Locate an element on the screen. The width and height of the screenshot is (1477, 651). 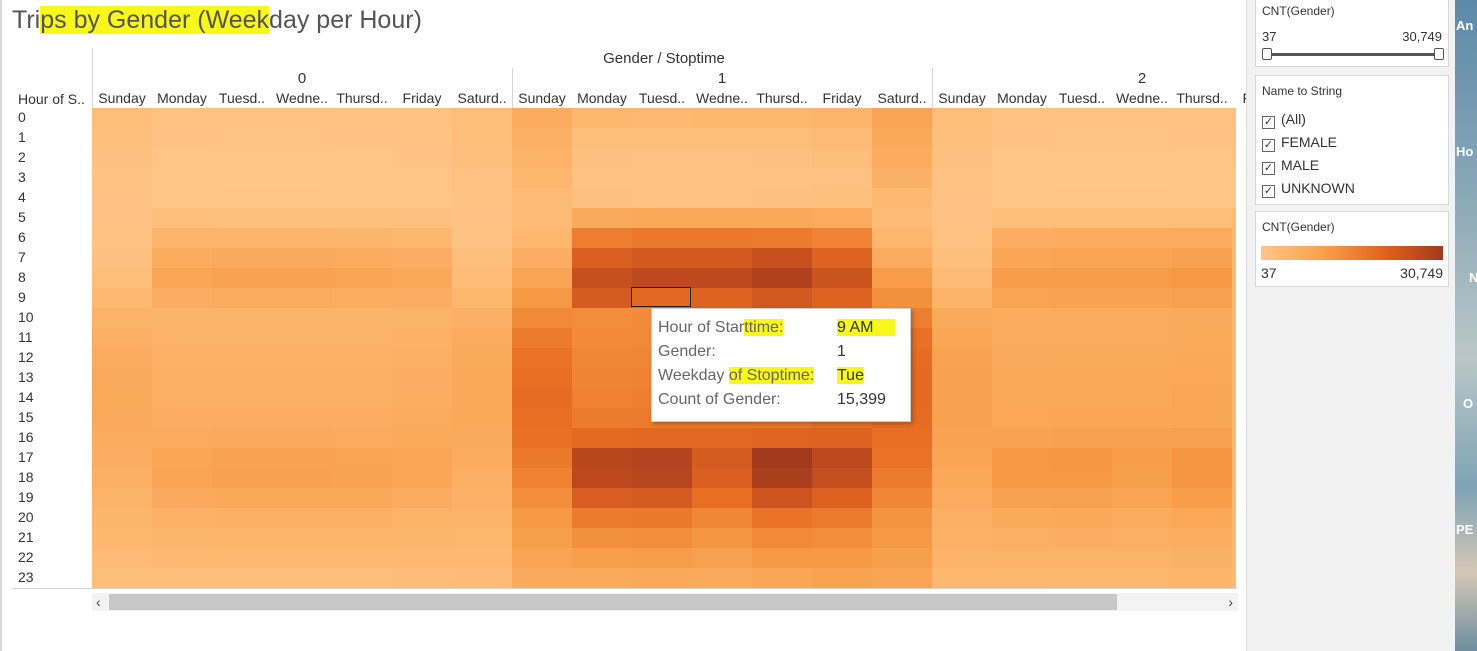
hour-row-label: 17 is located at coordinates (26, 457).